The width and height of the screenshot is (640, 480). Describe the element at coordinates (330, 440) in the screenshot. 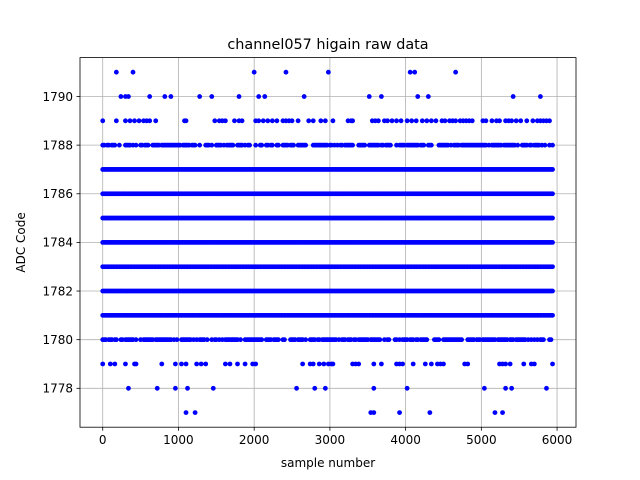

I see `x-tick-label: 3000` at that location.